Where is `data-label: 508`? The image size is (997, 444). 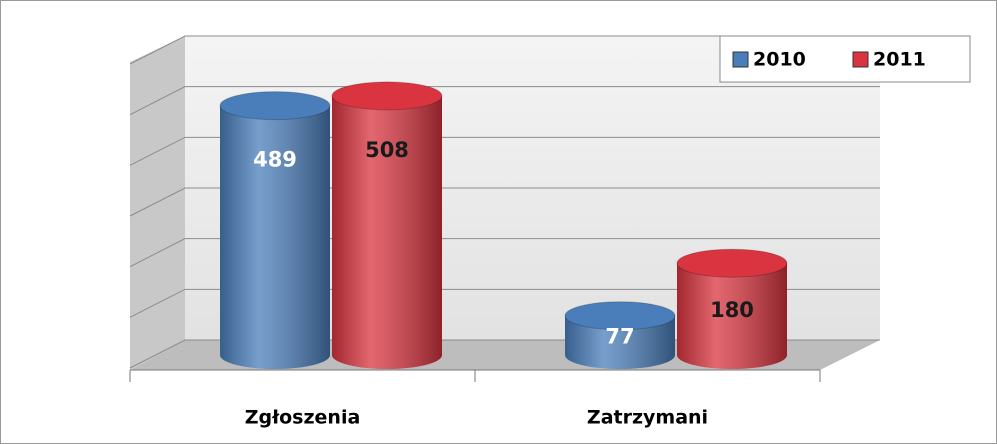 data-label: 508 is located at coordinates (387, 150).